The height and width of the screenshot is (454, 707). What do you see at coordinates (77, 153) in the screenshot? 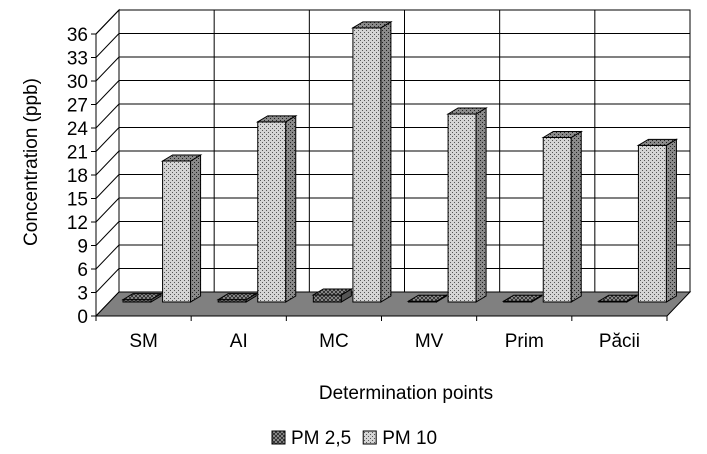
I see `y-tick-label: 21` at bounding box center [77, 153].